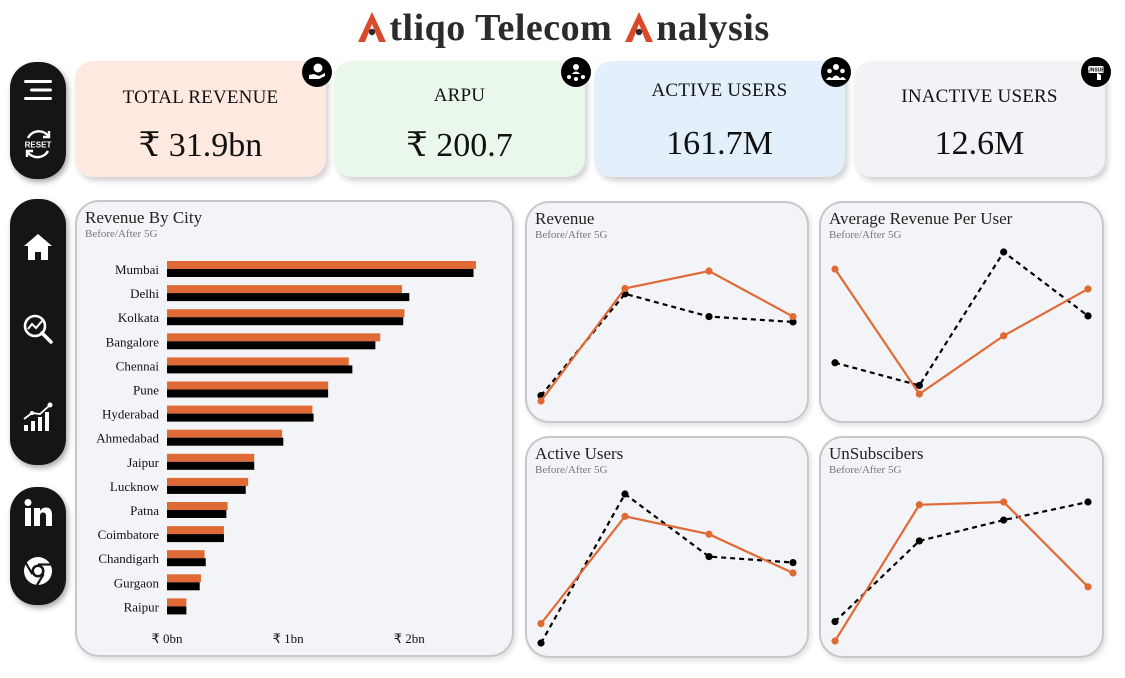 This screenshot has width=1125, height=678. I want to click on nav-growth-button, so click(38, 417).